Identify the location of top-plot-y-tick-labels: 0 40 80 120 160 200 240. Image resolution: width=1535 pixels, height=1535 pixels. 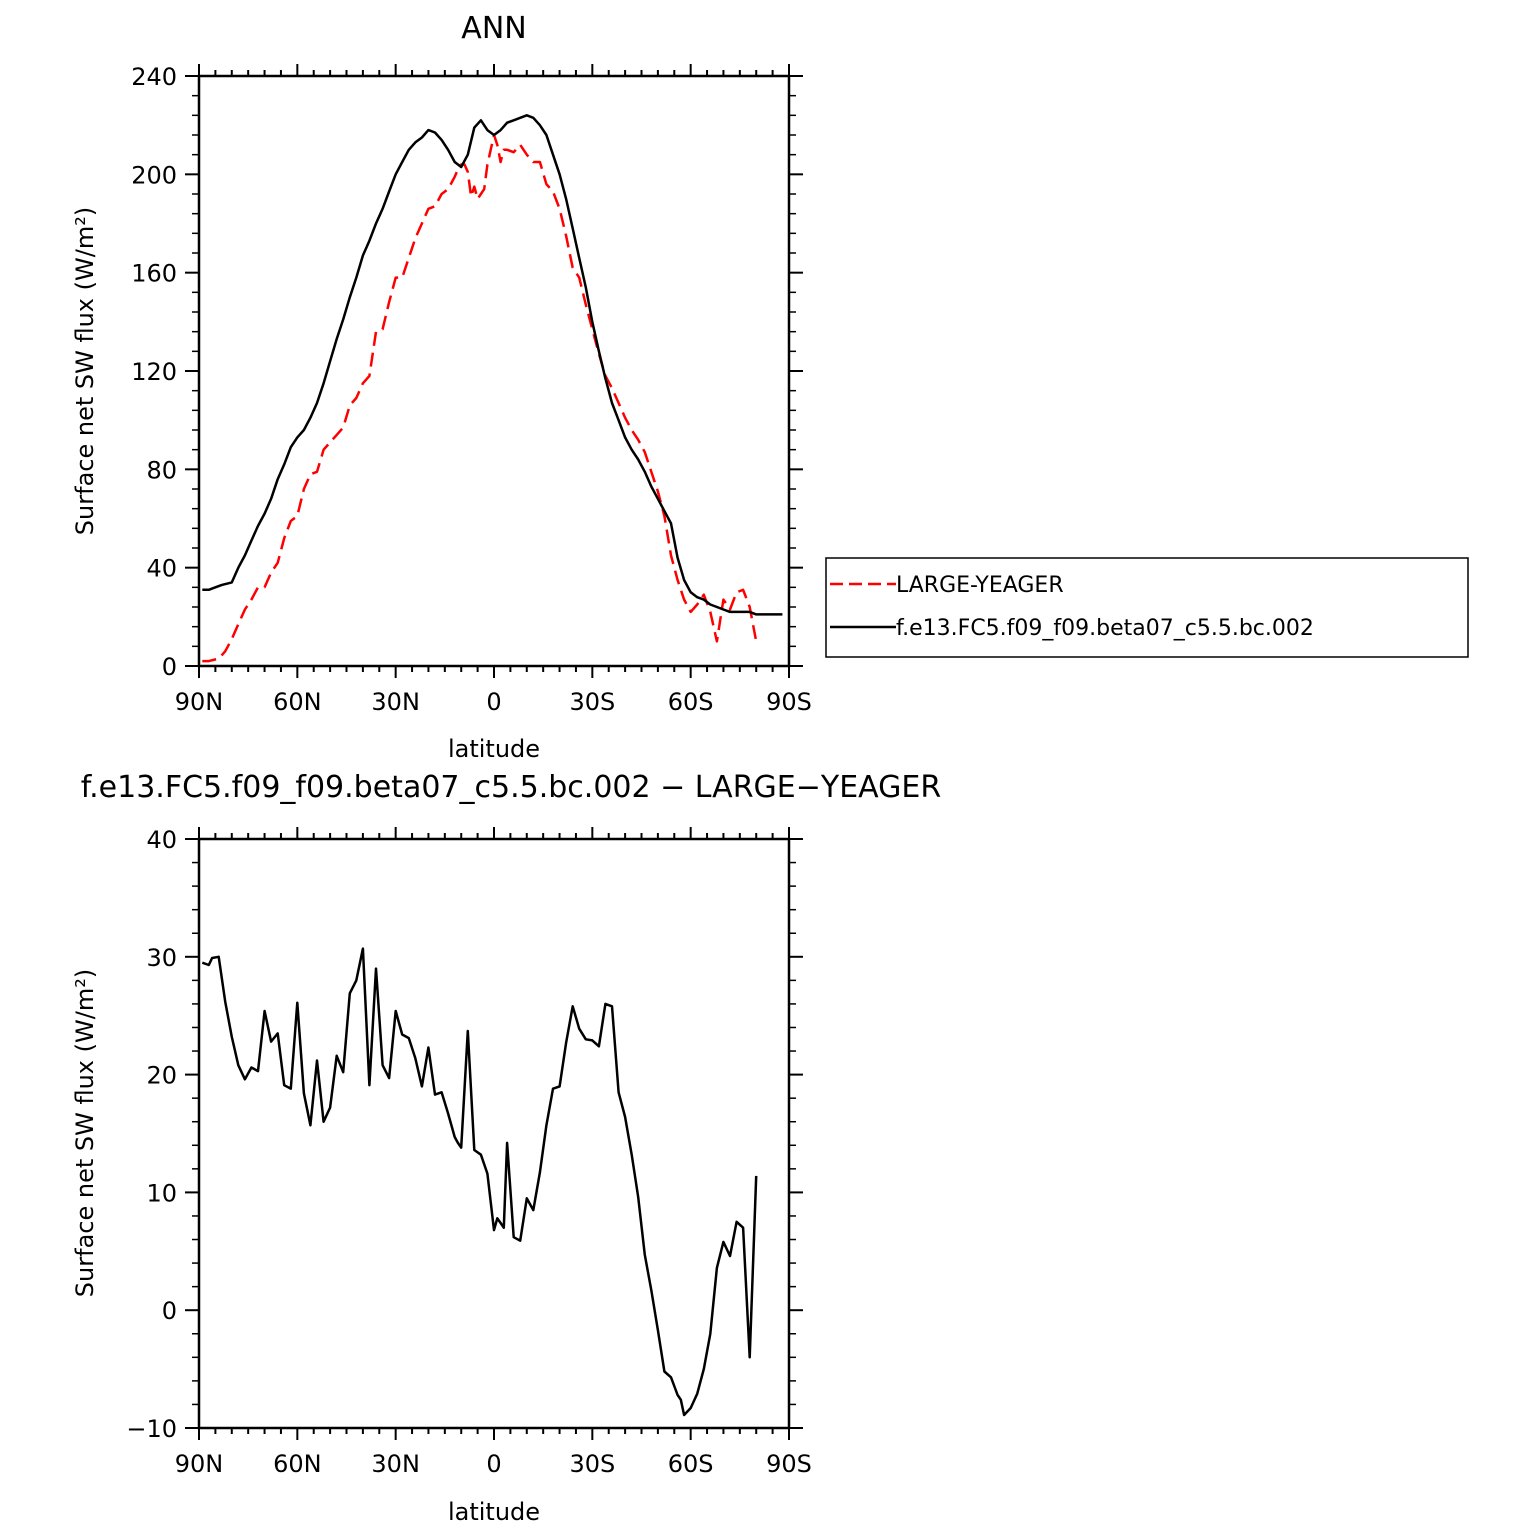
(154, 372).